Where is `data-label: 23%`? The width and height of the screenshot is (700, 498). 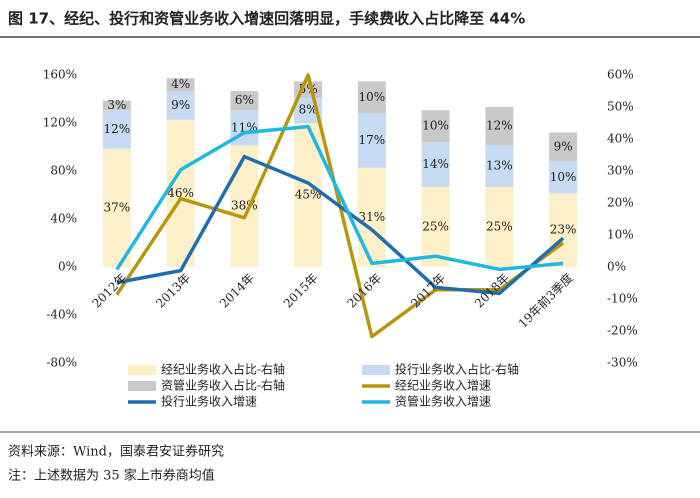 data-label: 23% is located at coordinates (563, 230).